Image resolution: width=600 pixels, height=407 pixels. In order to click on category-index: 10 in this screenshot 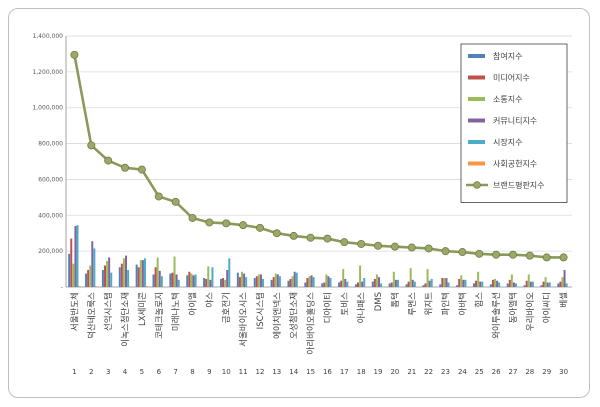, I will do `click(226, 372)`.